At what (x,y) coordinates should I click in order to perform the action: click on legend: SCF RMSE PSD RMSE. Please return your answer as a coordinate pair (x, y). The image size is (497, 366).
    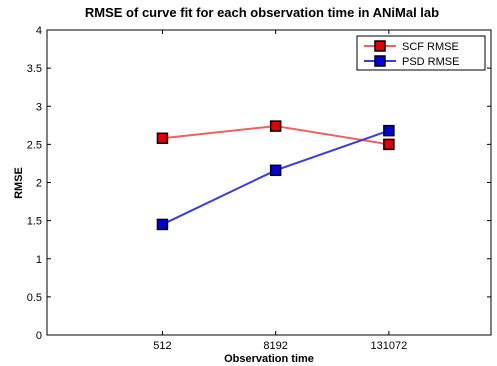
    Looking at the image, I should click on (421, 53).